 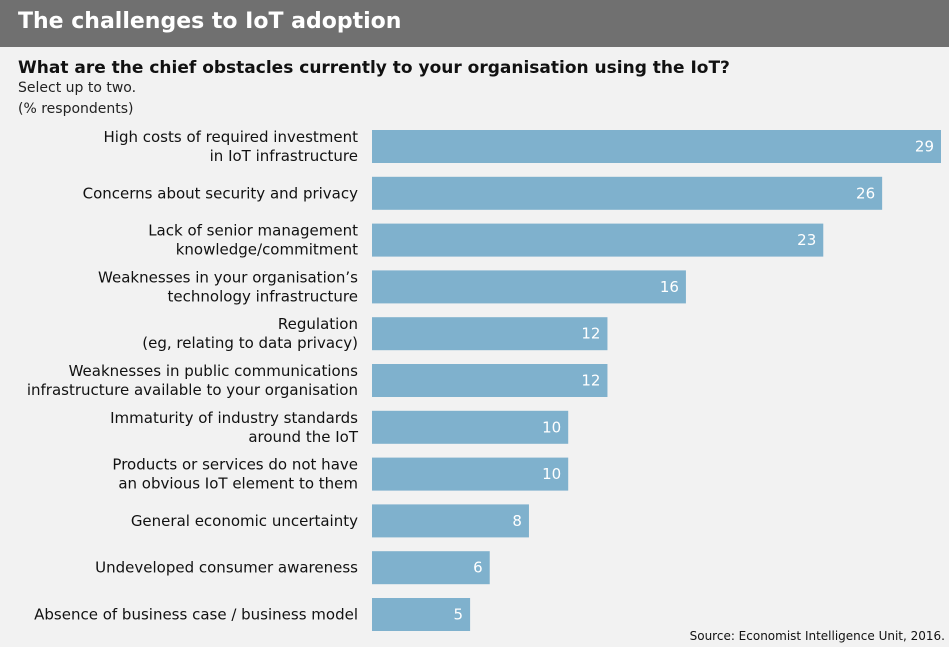 What do you see at coordinates (924, 147) in the screenshot?
I see `bar-value-label: 29` at bounding box center [924, 147].